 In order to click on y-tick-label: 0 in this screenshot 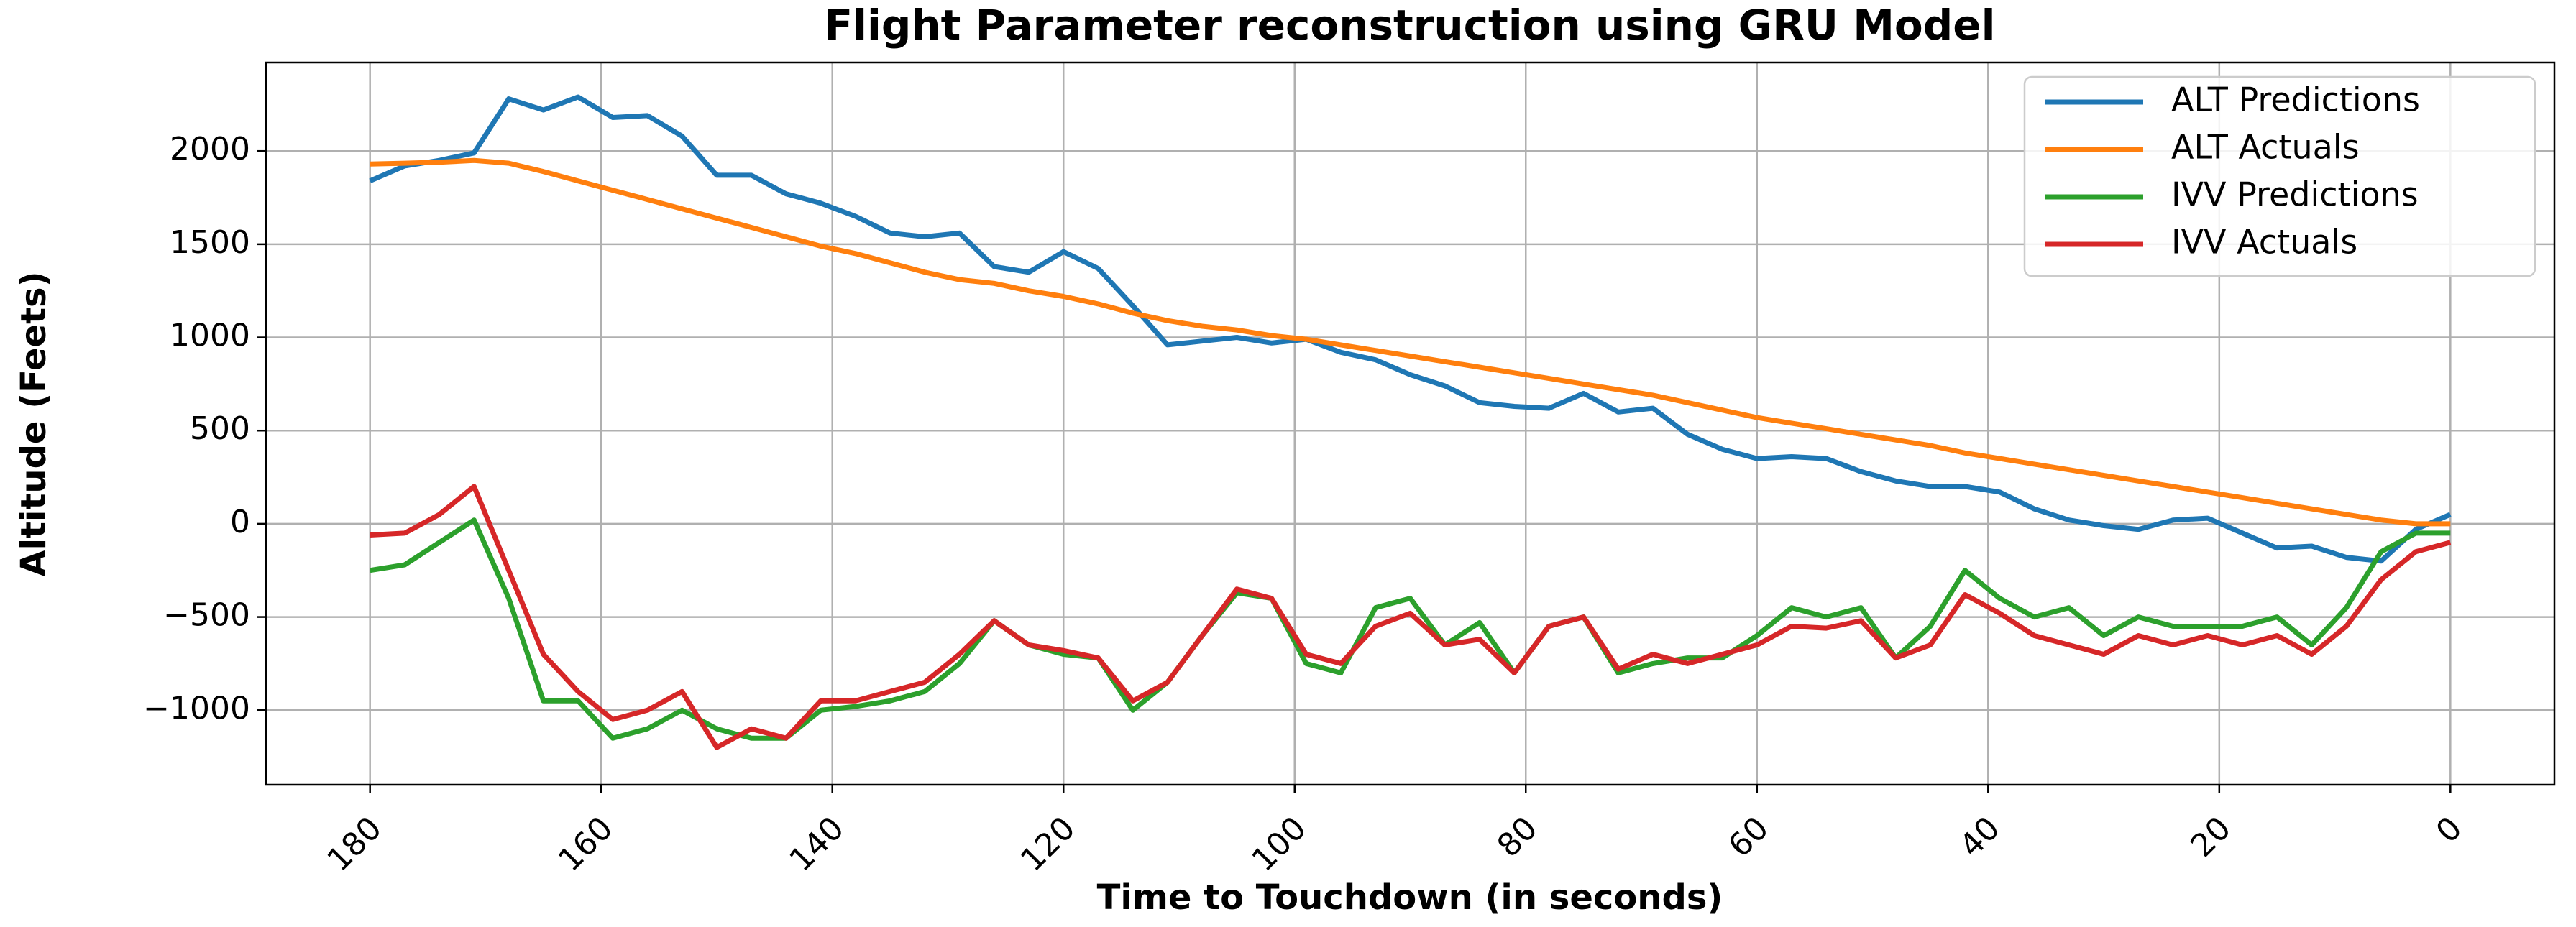, I will do `click(240, 522)`.